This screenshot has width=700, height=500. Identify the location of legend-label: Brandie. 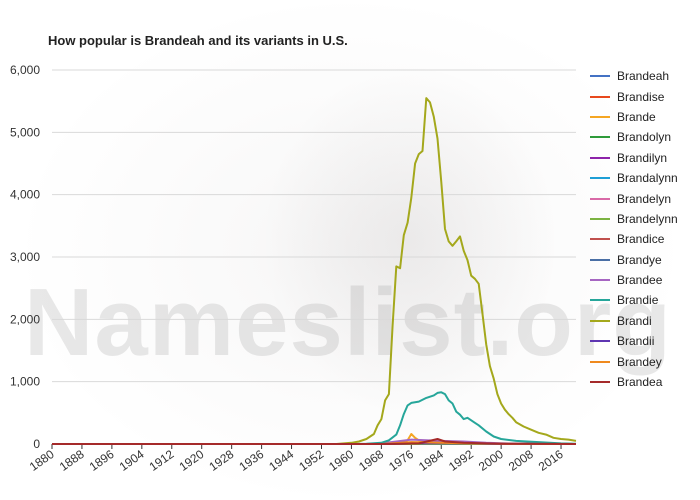
(638, 300).